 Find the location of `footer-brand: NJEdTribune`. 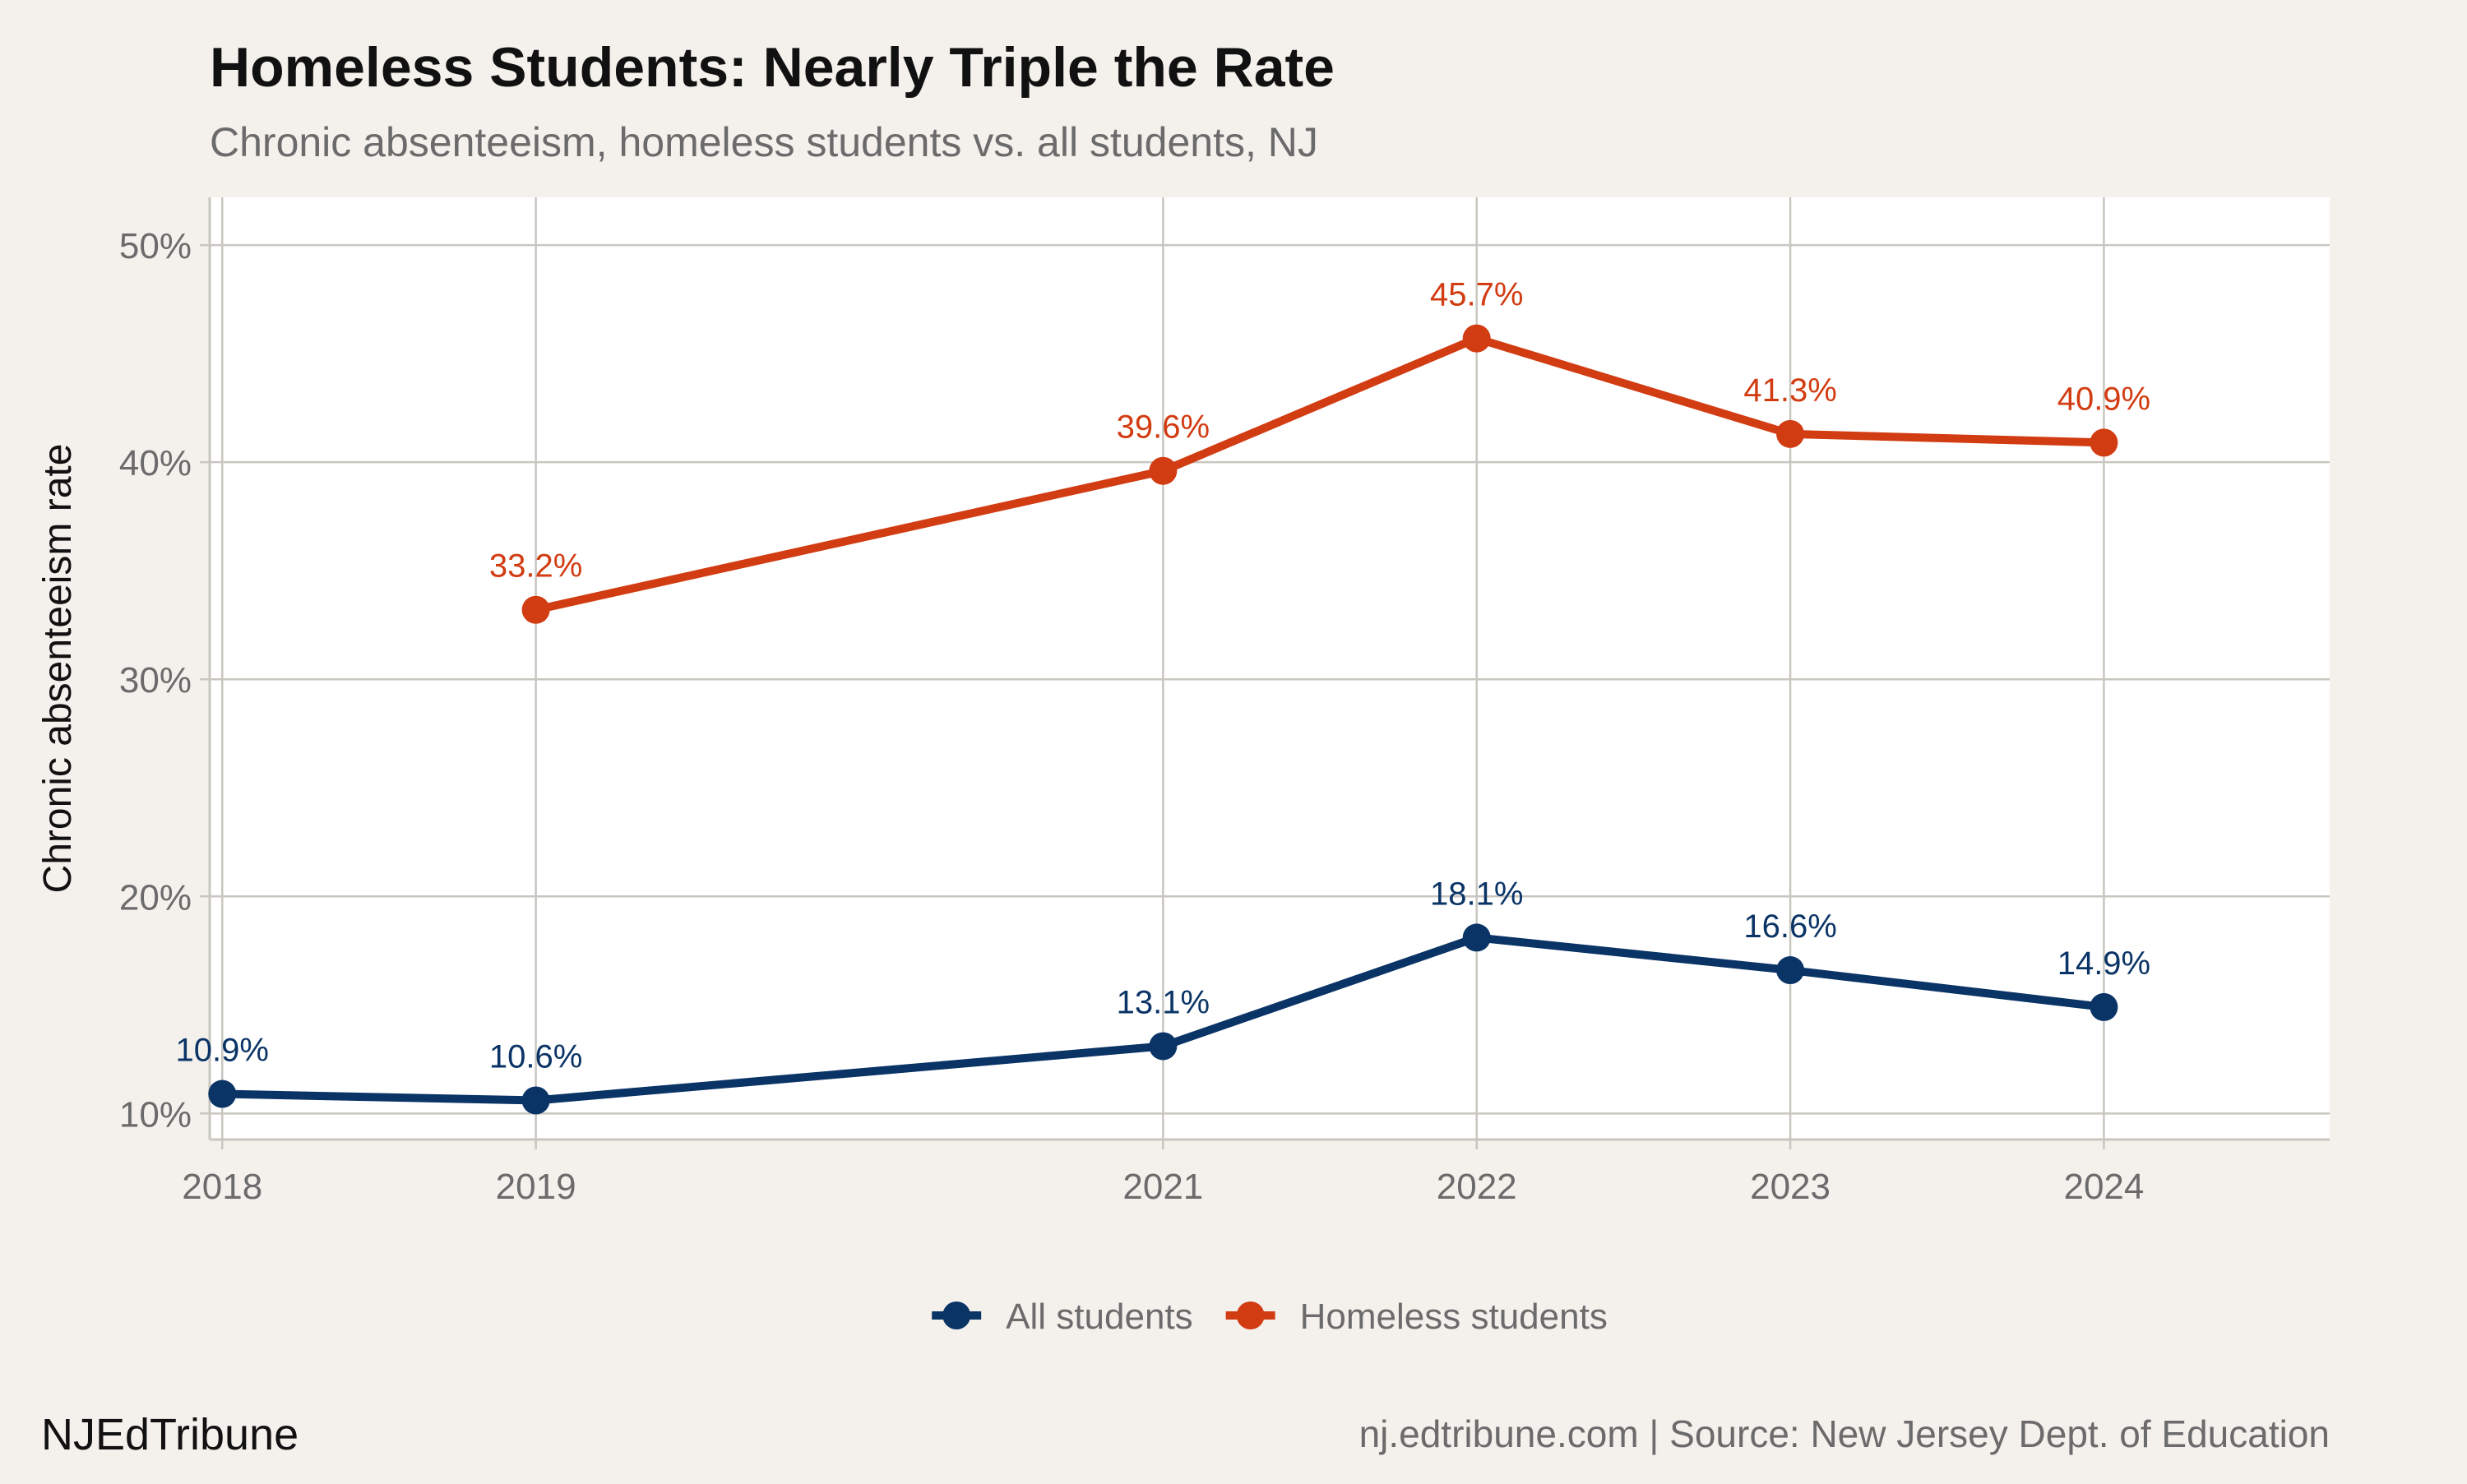

footer-brand: NJEdTribune is located at coordinates (170, 1435).